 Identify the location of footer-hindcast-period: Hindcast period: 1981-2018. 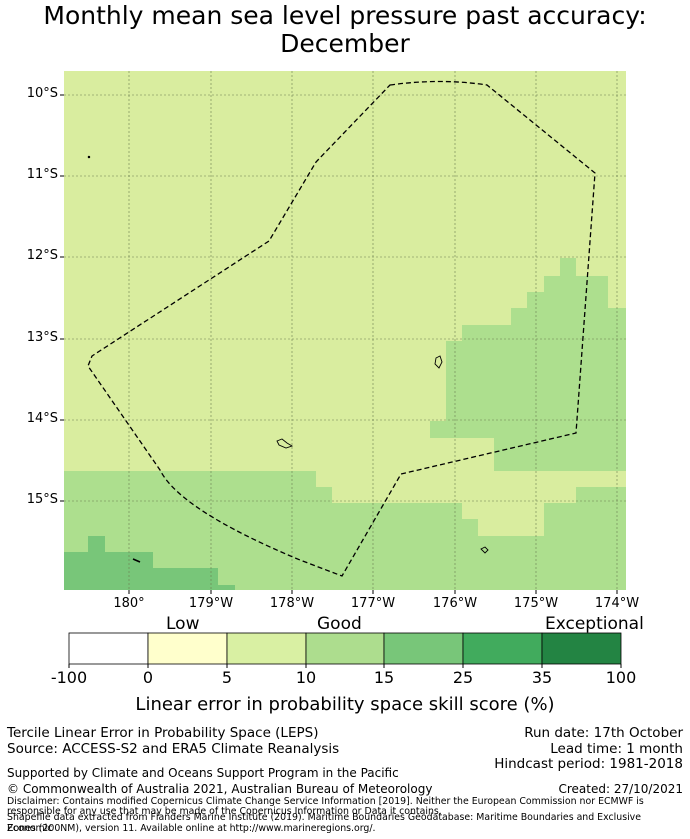
(588, 764).